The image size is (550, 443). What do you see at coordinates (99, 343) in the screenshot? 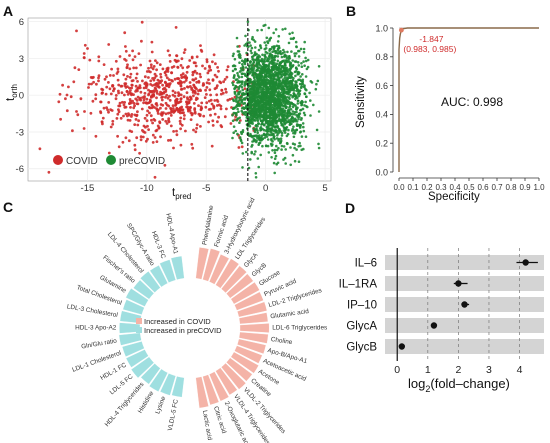
I see `metabolite-label: Gln/Glu ratio` at bounding box center [99, 343].